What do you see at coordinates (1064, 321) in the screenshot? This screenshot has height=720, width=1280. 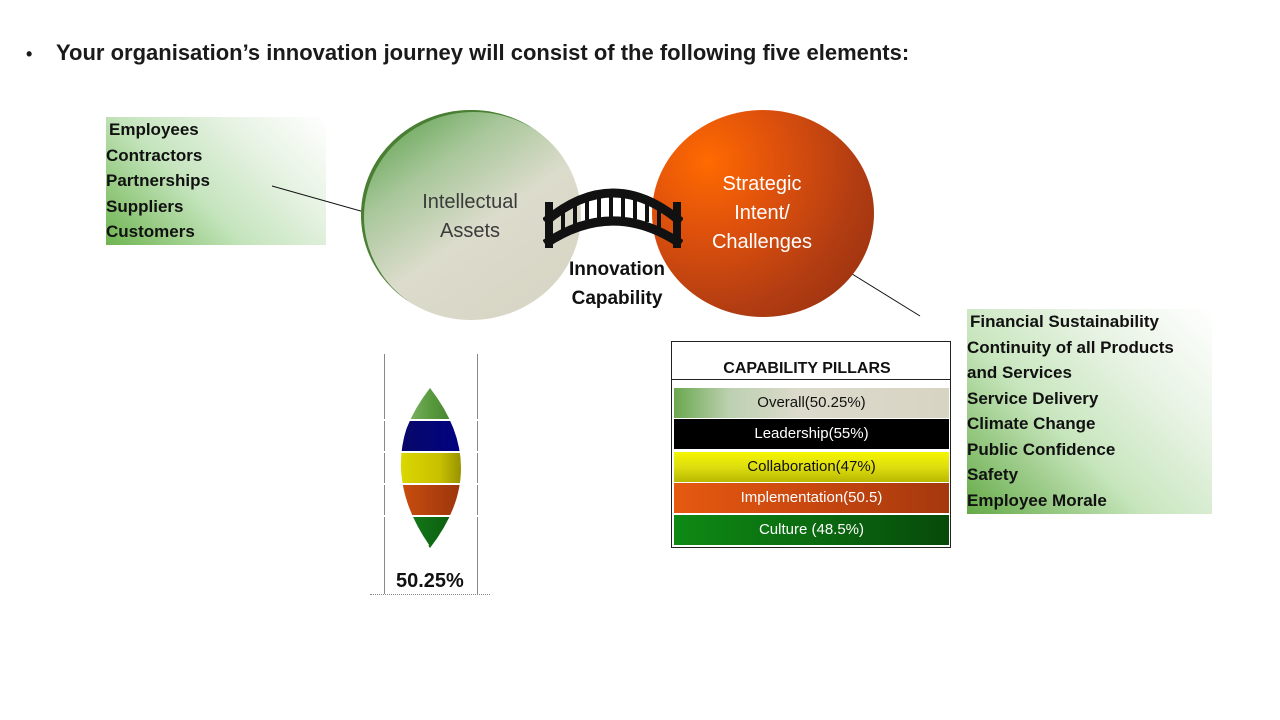 I see `list-item: Financial Sustainability` at bounding box center [1064, 321].